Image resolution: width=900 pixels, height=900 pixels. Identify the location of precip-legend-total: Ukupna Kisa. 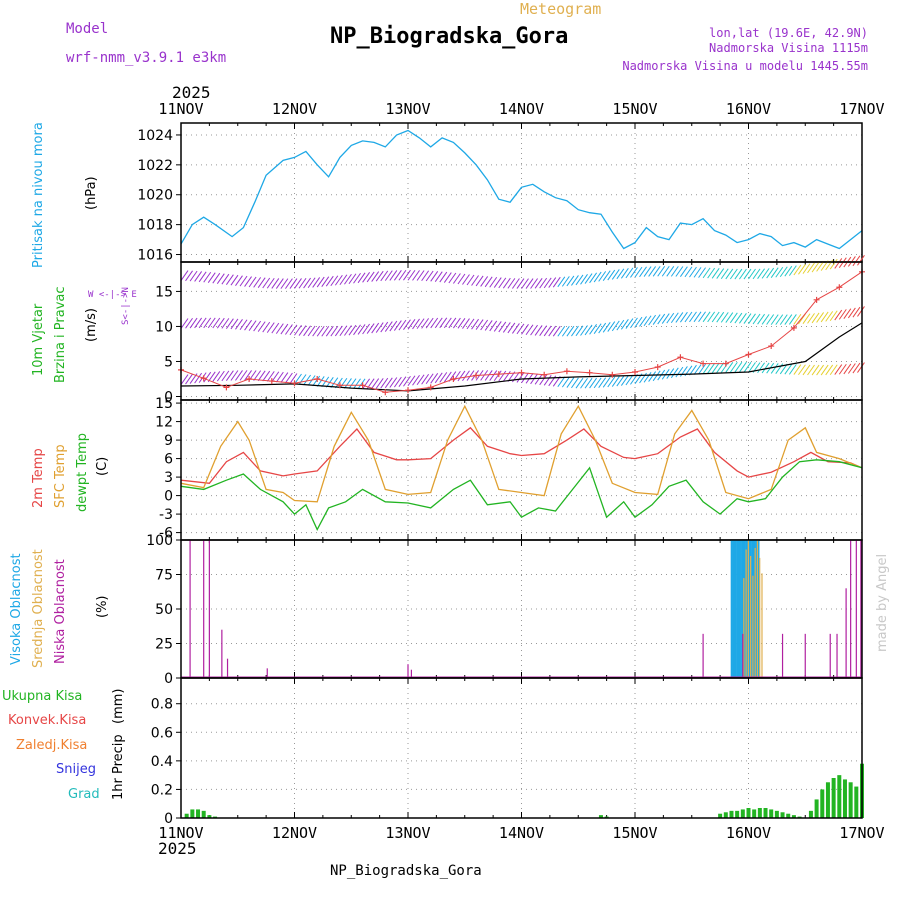
(42, 696).